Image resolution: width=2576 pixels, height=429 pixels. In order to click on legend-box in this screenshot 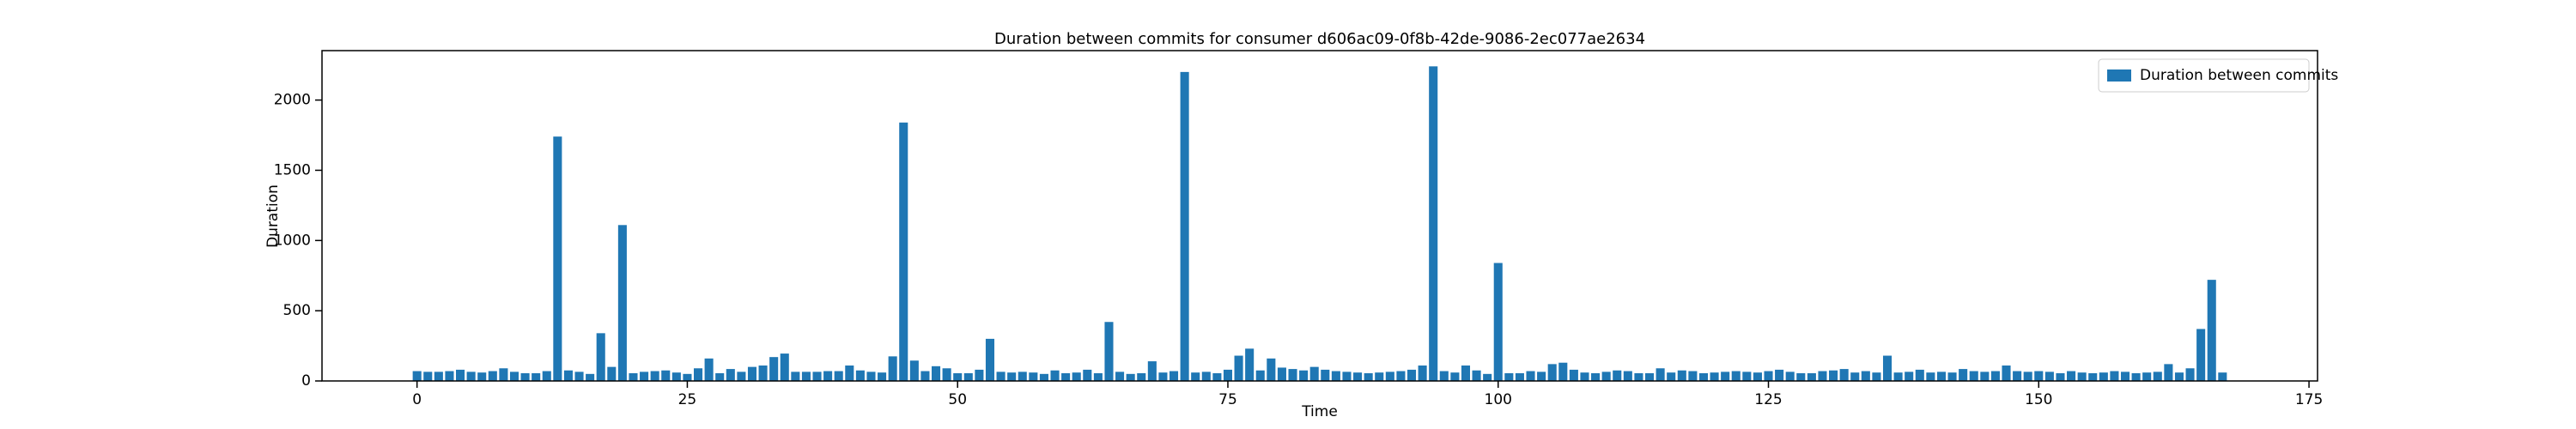, I will do `click(2204, 75)`.